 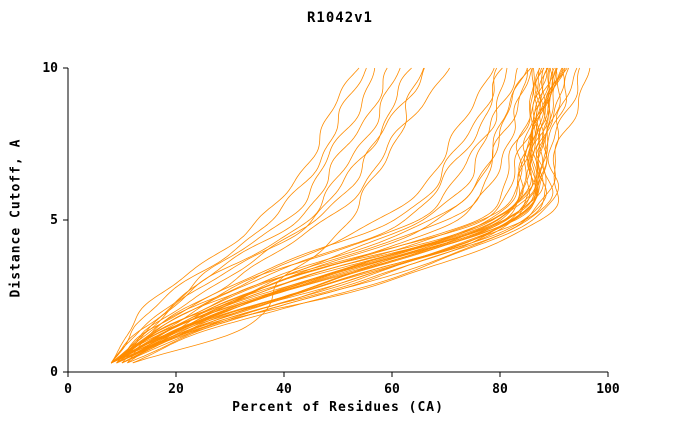 I want to click on y-tick-label: 10, so click(x=50, y=68).